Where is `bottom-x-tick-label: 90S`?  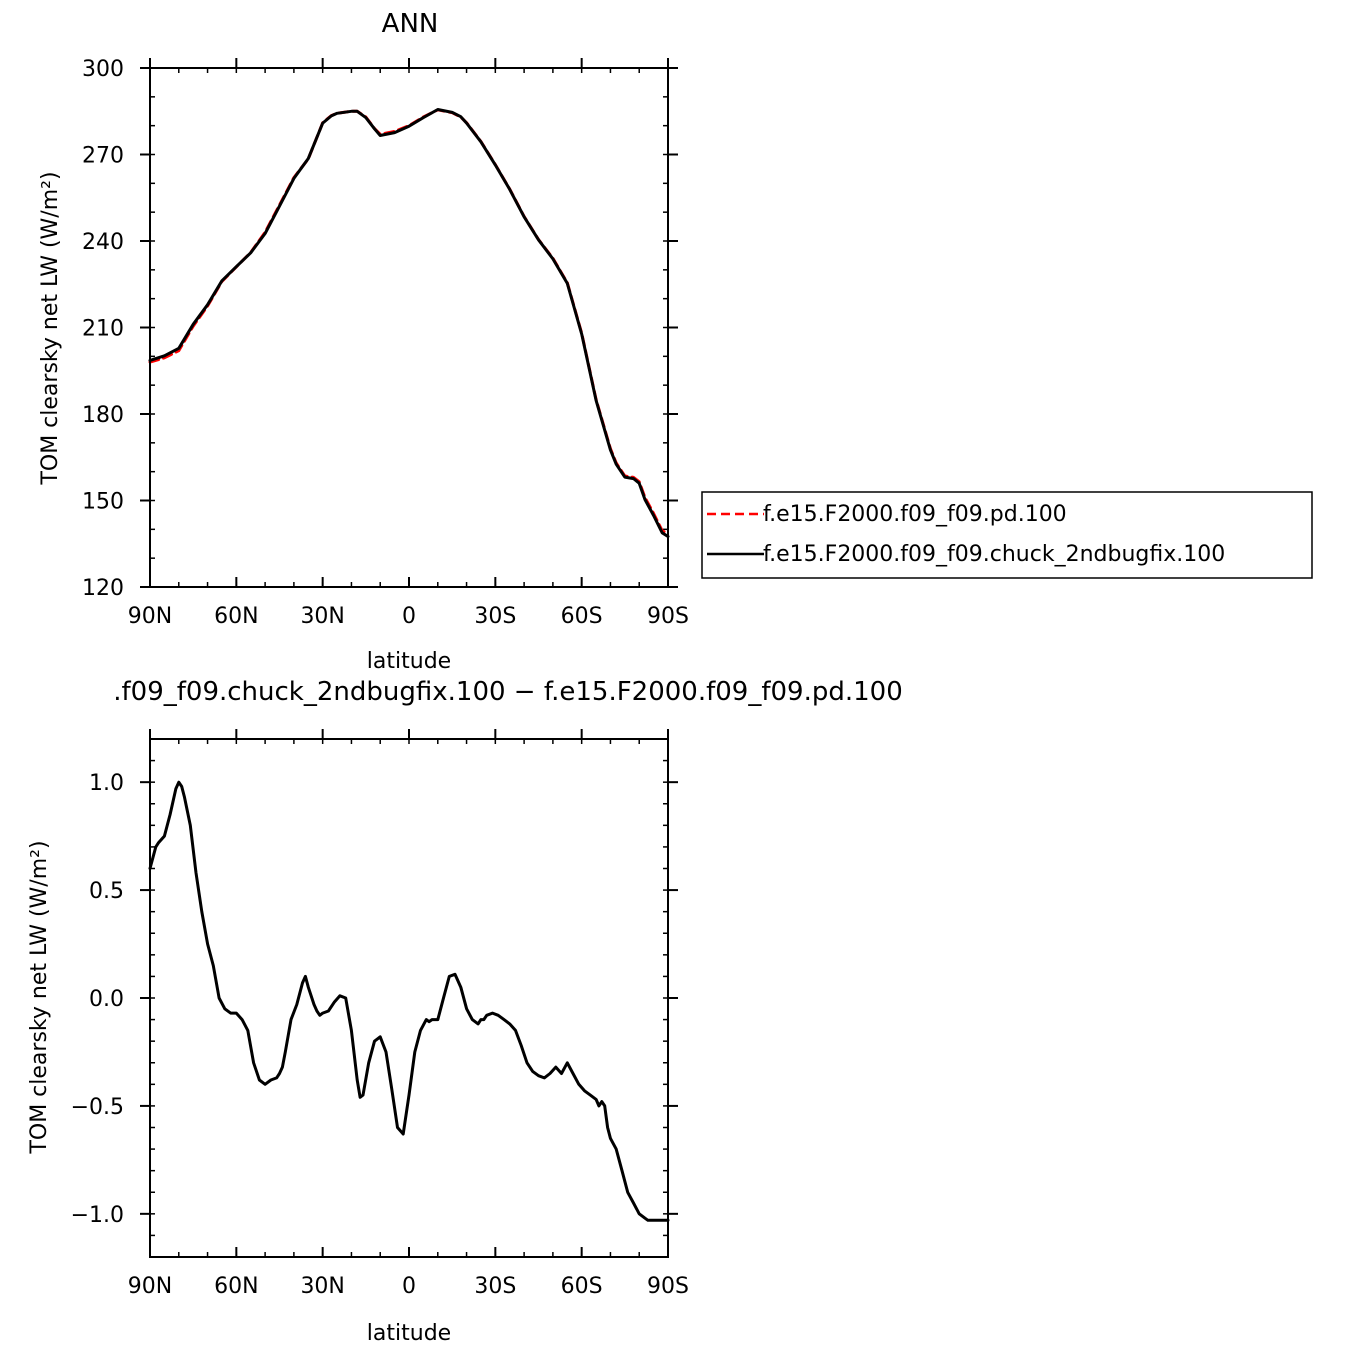 bottom-x-tick-label: 90S is located at coordinates (668, 1286).